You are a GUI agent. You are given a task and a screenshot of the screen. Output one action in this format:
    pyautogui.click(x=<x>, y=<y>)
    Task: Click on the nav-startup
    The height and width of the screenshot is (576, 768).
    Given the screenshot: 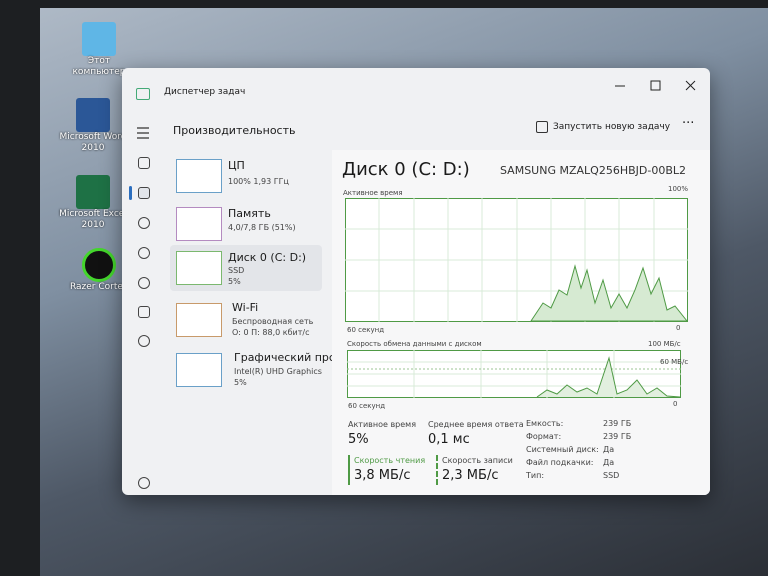 What is the action you would take?
    pyautogui.click(x=144, y=253)
    